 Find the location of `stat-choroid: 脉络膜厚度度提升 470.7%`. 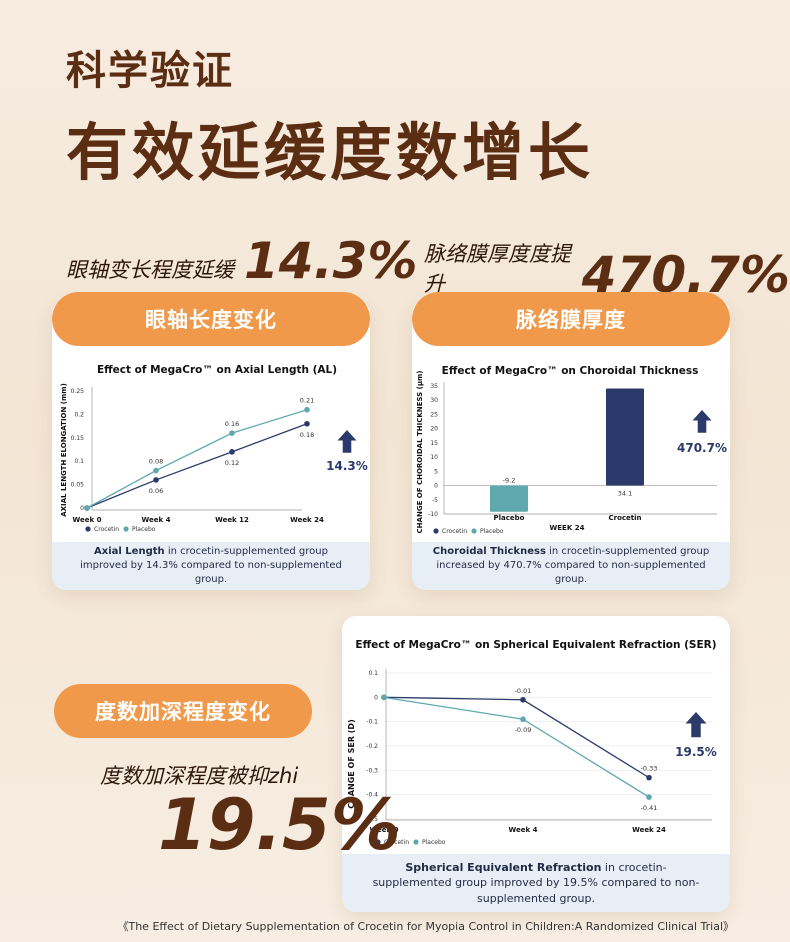

stat-choroid: 脉络膜厚度度提升 470.7% is located at coordinates (607, 269).